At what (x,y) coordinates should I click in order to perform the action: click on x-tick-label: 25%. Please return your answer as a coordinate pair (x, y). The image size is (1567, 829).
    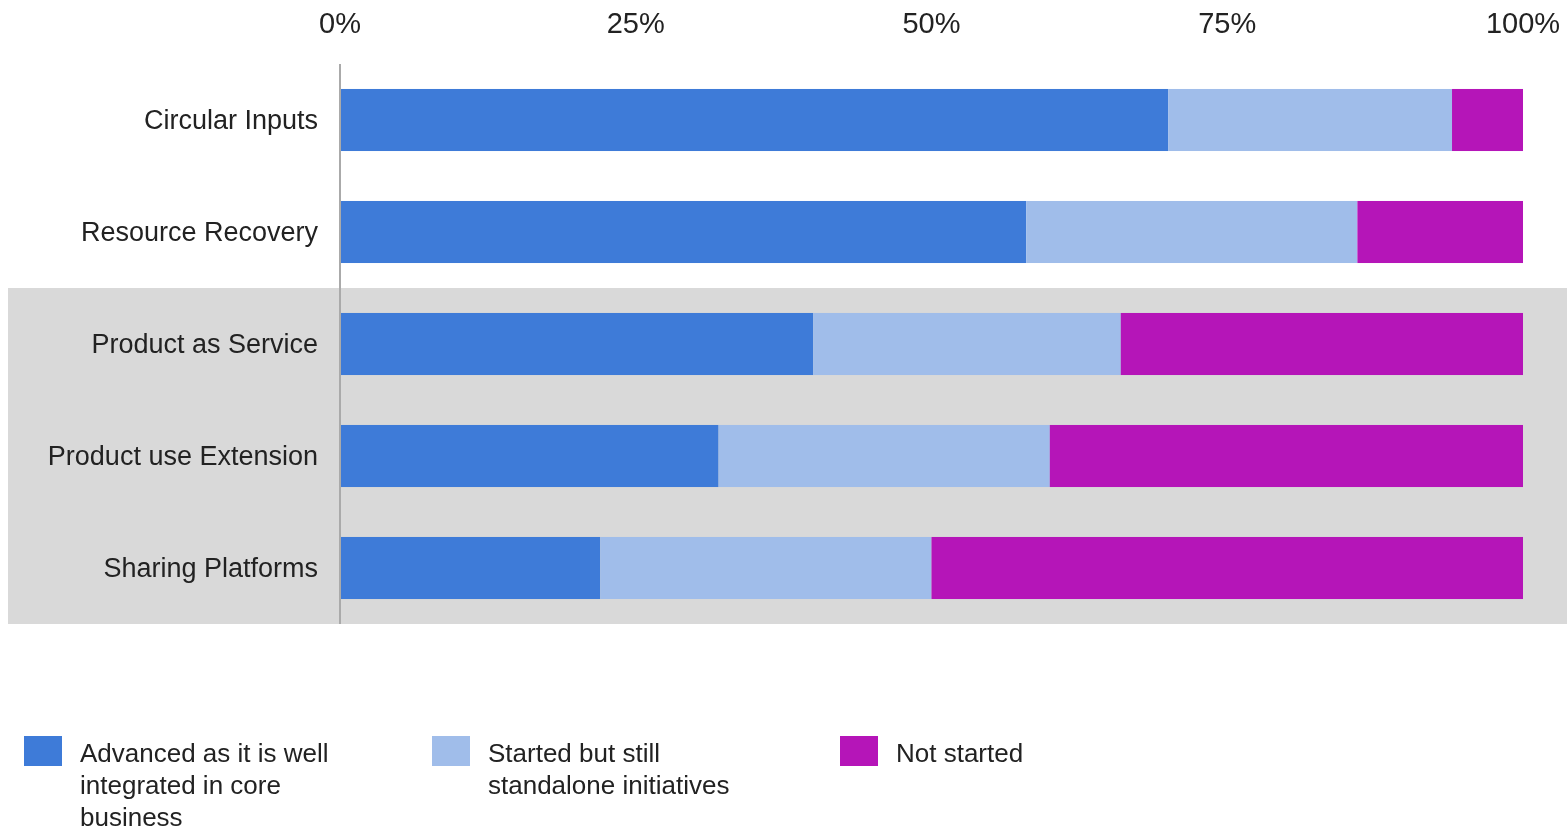
    Looking at the image, I should click on (635, 23).